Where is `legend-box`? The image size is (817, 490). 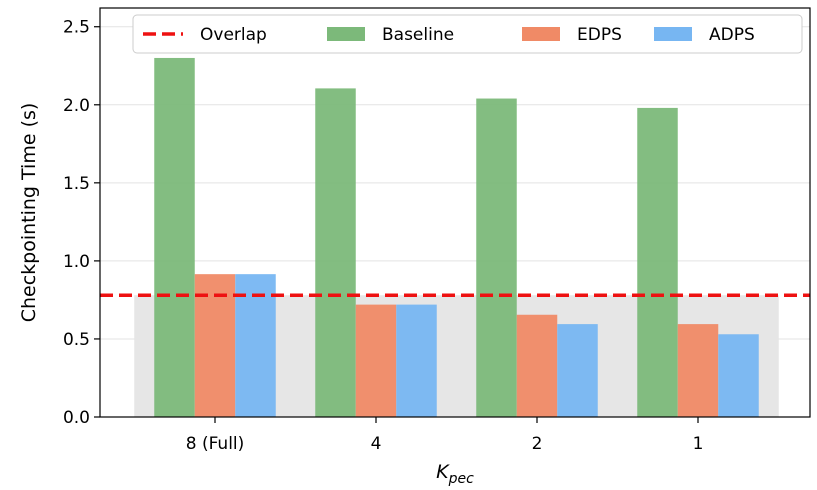 legend-box is located at coordinates (467, 34).